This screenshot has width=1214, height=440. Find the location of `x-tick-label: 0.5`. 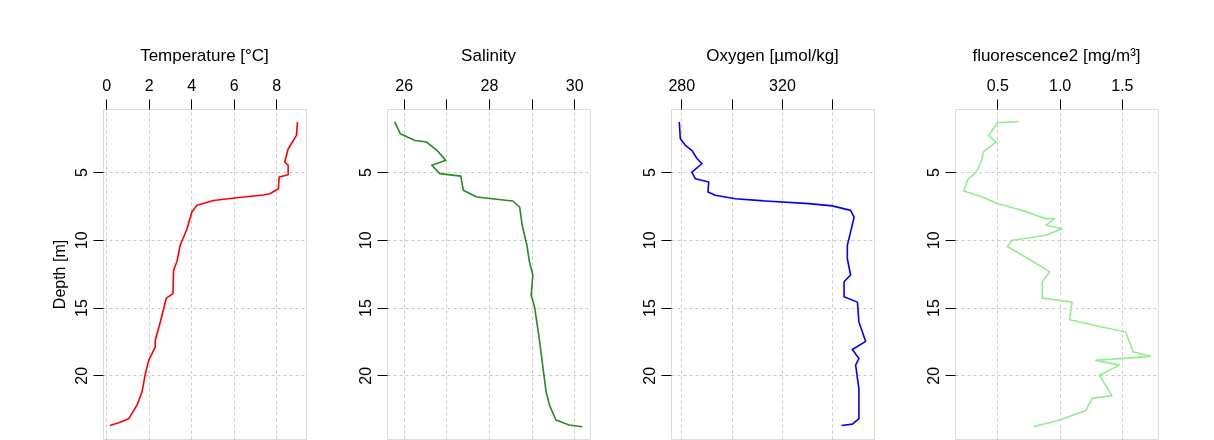

x-tick-label: 0.5 is located at coordinates (998, 85).